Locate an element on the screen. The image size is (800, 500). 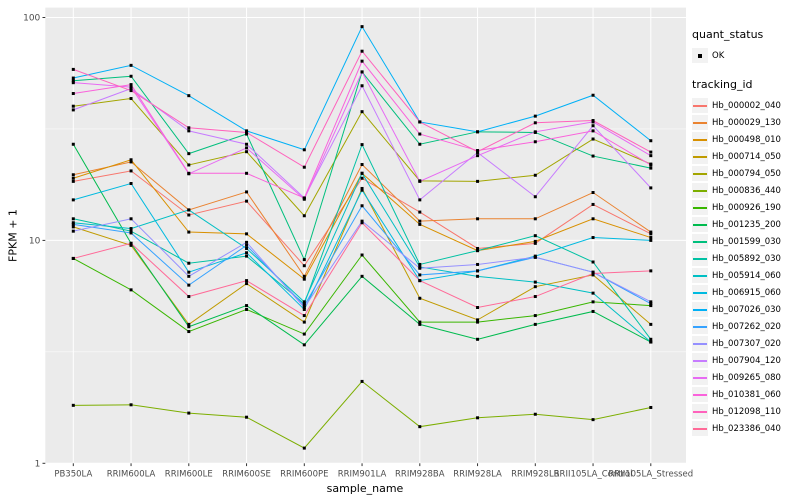
legend-item-Hb_001599_030: Hb_001599_030 is located at coordinates (745, 241).